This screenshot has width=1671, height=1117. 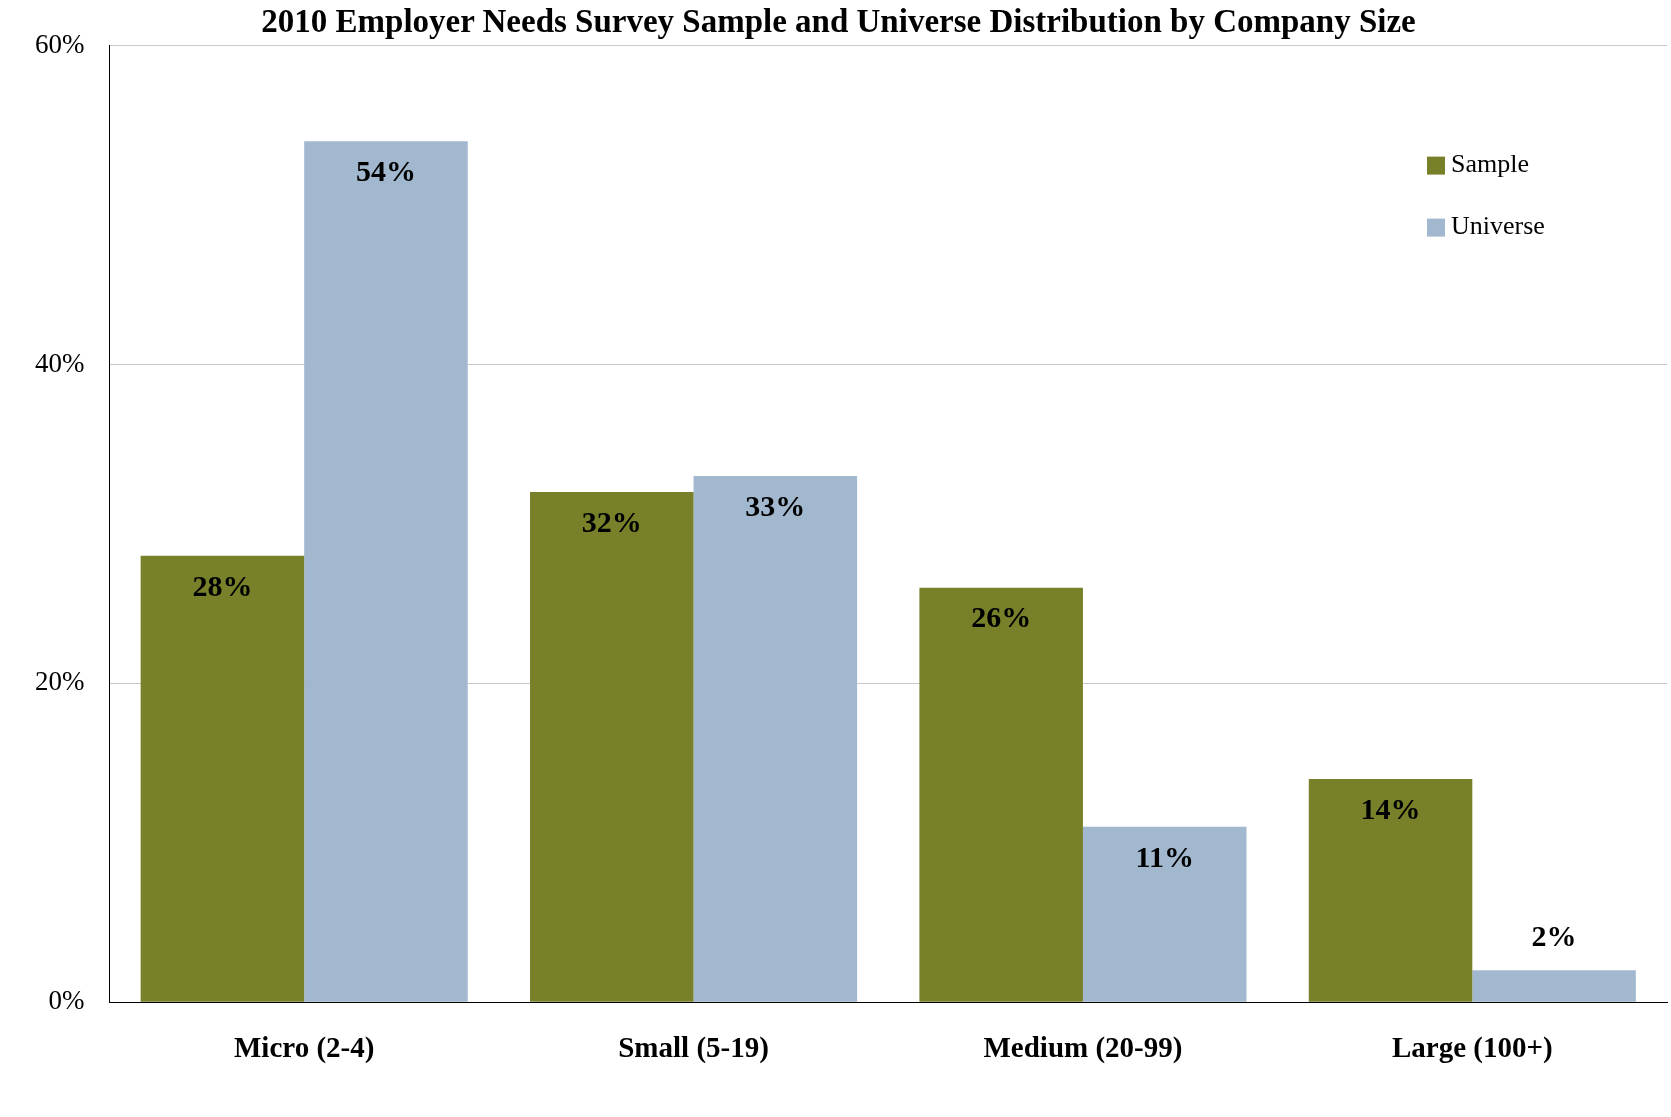 What do you see at coordinates (1498, 226) in the screenshot?
I see `legend-label: Universe` at bounding box center [1498, 226].